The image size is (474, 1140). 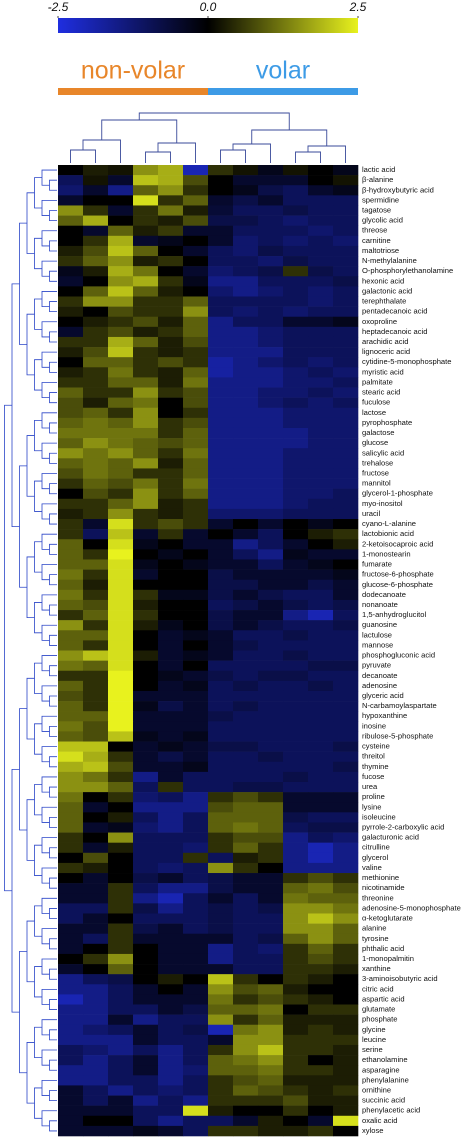 I want to click on row-label: galacturonic acid, so click(x=390, y=837).